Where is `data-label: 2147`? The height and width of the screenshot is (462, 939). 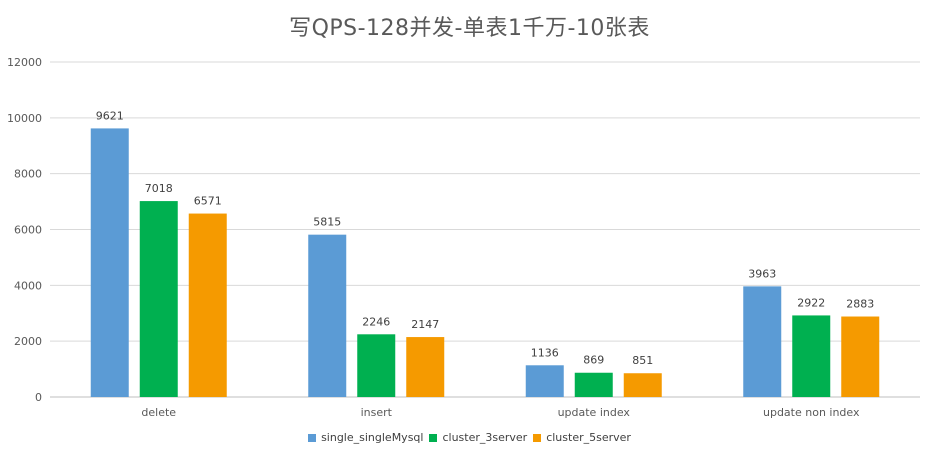
data-label: 2147 is located at coordinates (425, 324).